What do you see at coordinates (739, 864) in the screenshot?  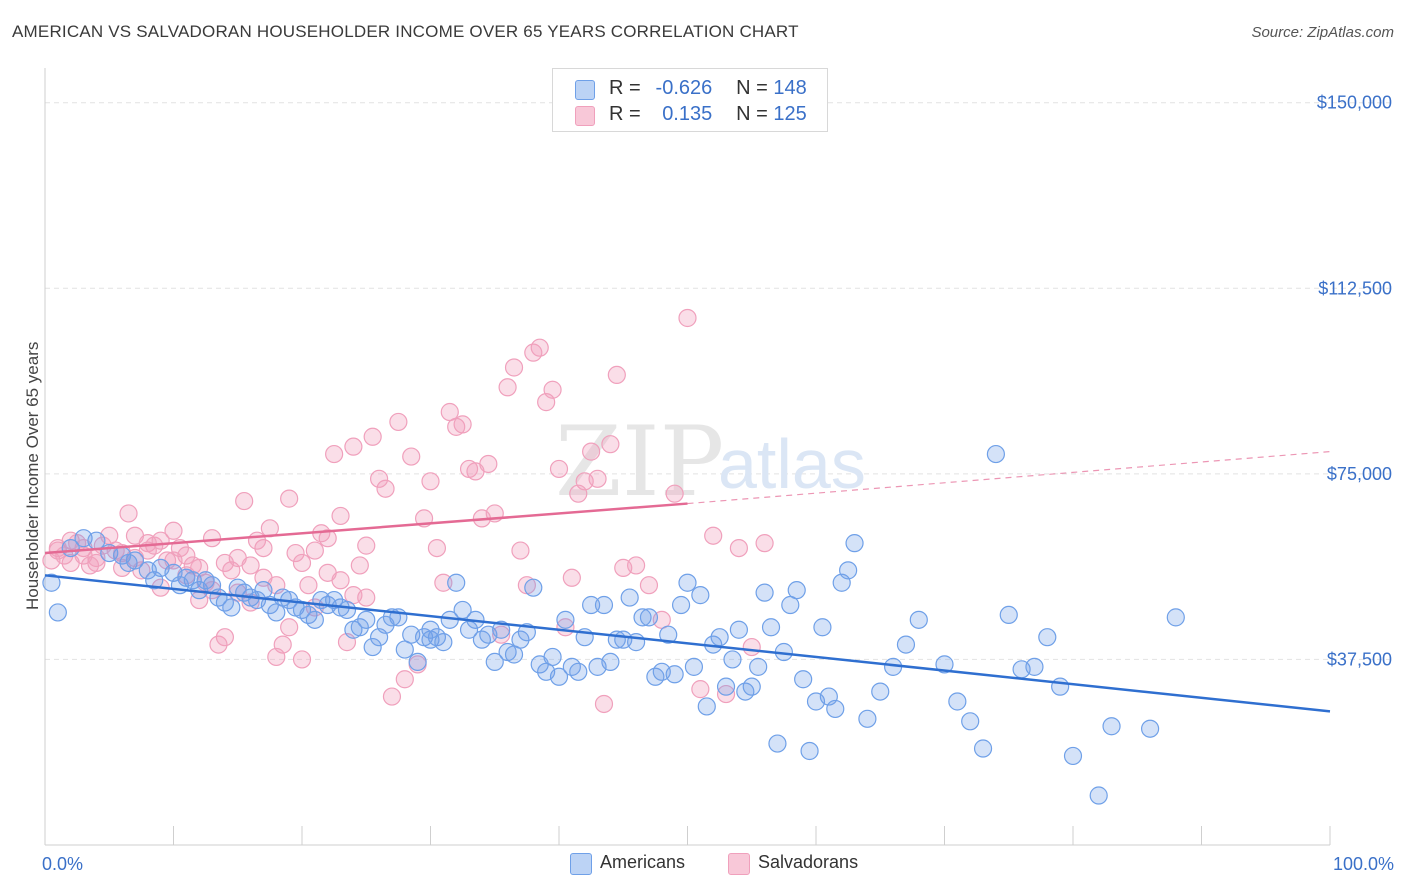 I see `salvadorans-legend-swatch` at bounding box center [739, 864].